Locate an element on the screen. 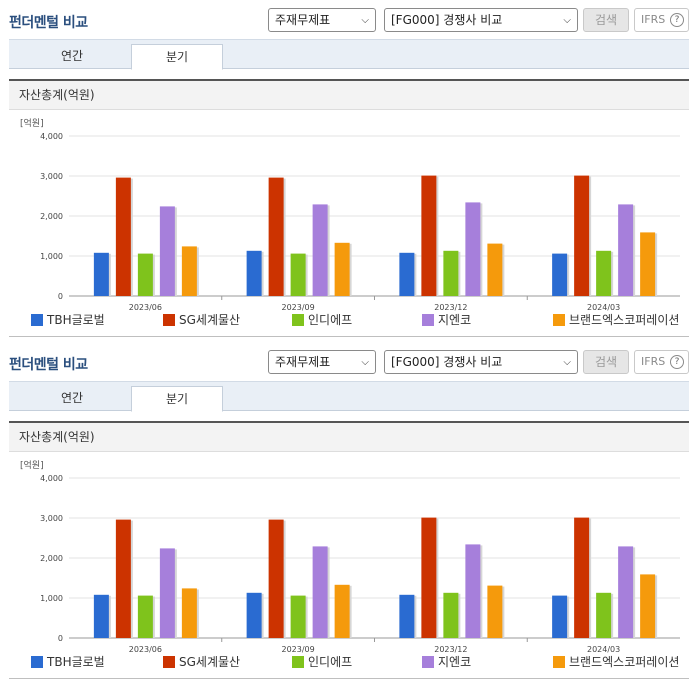  x-tick-label: 2023/09 is located at coordinates (298, 649).